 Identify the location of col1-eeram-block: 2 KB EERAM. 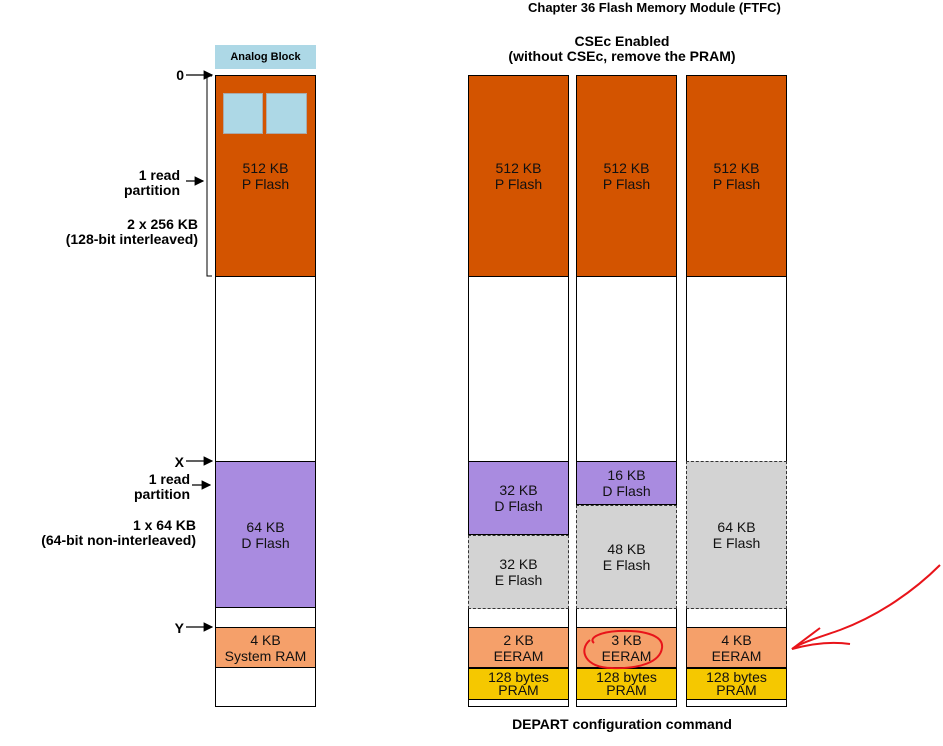
(518, 647).